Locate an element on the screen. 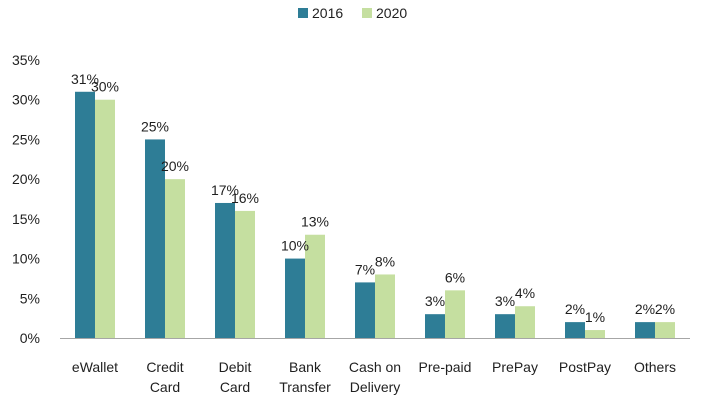 This screenshot has height=412, width=704. data-label-2020: 30% is located at coordinates (105, 87).